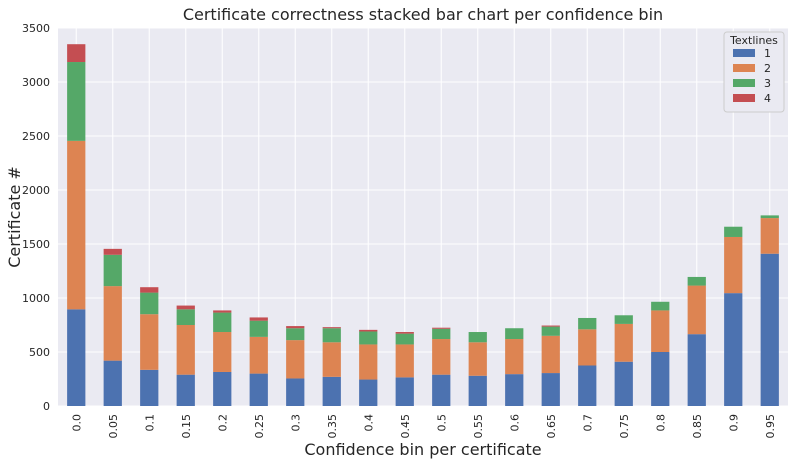  What do you see at coordinates (185, 390) in the screenshot?
I see `bar-segment-series-1-bin-0.15` at bounding box center [185, 390].